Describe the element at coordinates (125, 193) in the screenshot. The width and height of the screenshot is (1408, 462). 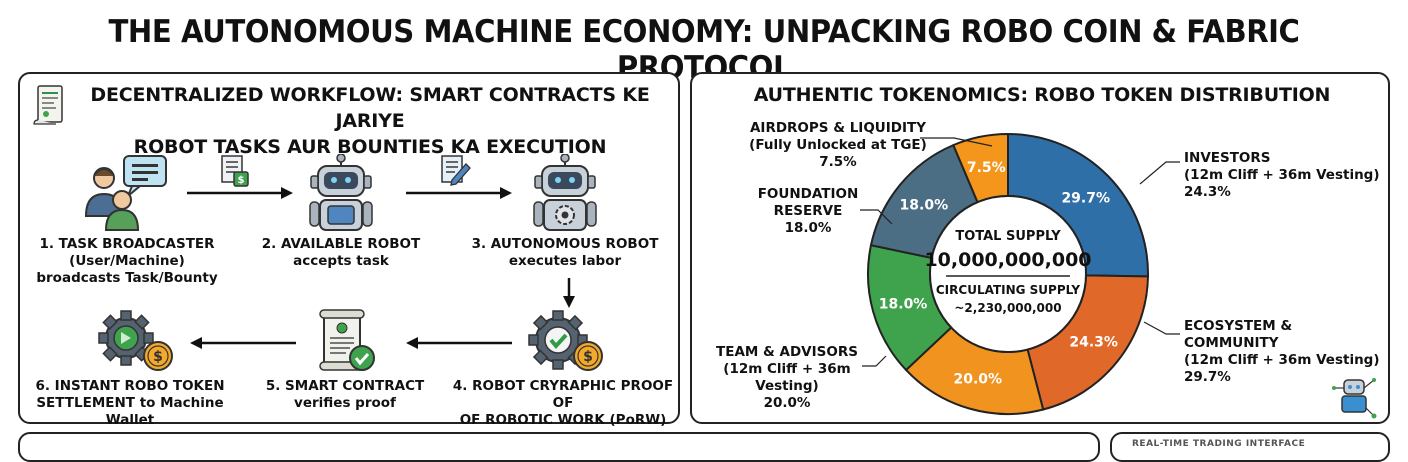
I see `task-broadcaster-icon` at that location.